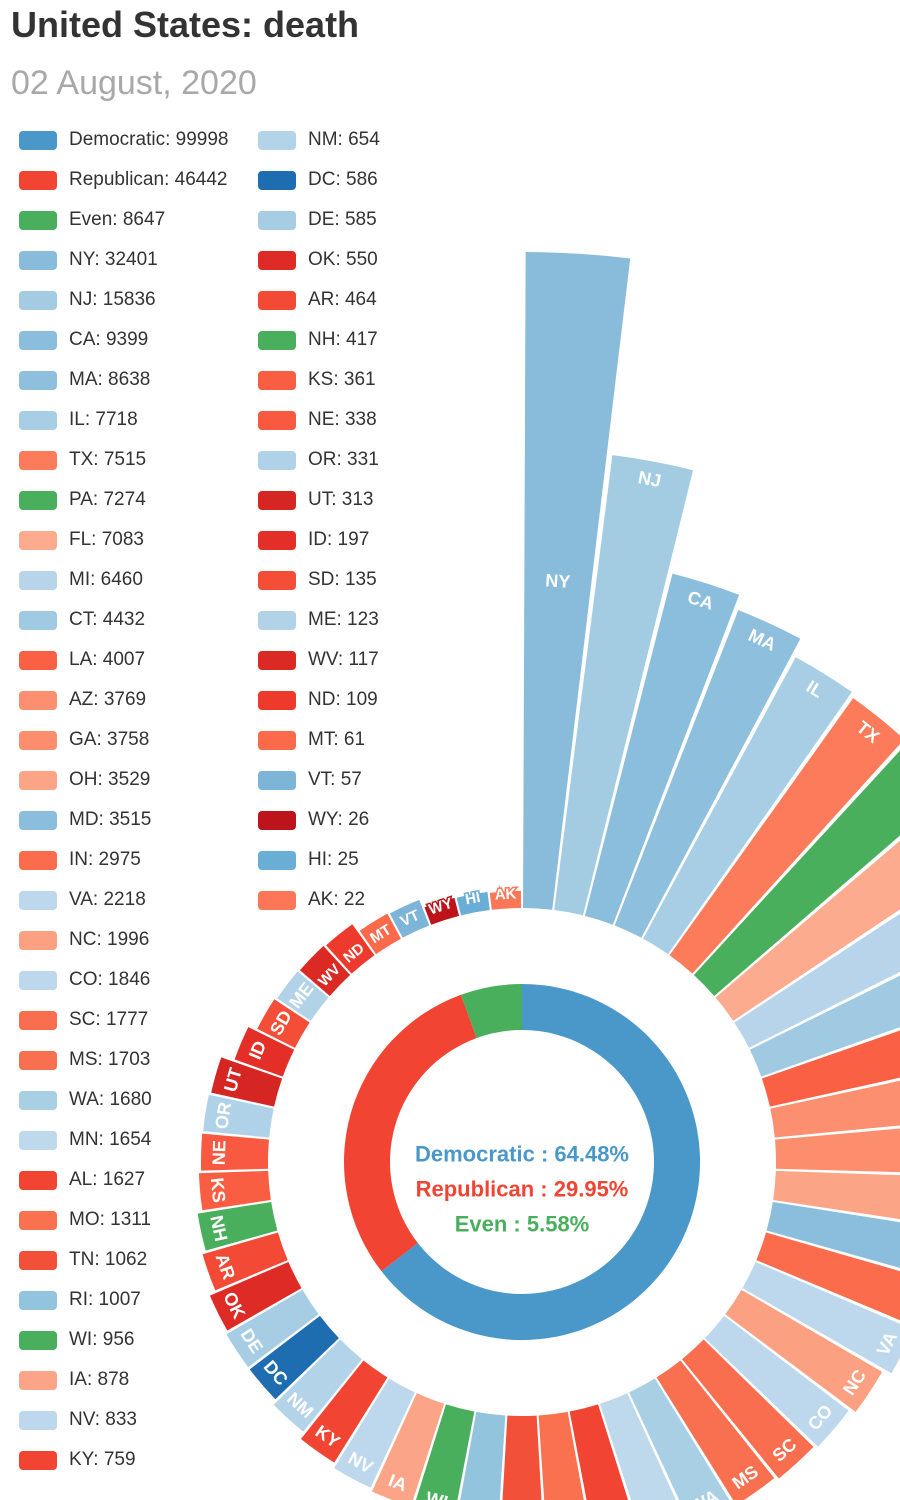  I want to click on legend-item-pa: PA: 7274, so click(82, 500).